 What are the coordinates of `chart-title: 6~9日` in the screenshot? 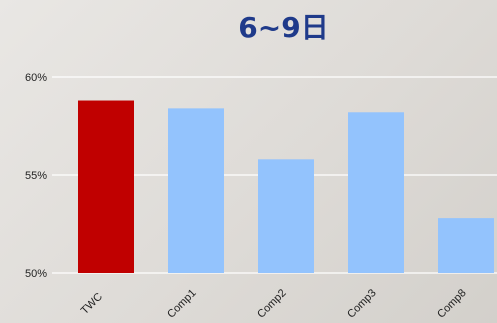 It's located at (283, 27).